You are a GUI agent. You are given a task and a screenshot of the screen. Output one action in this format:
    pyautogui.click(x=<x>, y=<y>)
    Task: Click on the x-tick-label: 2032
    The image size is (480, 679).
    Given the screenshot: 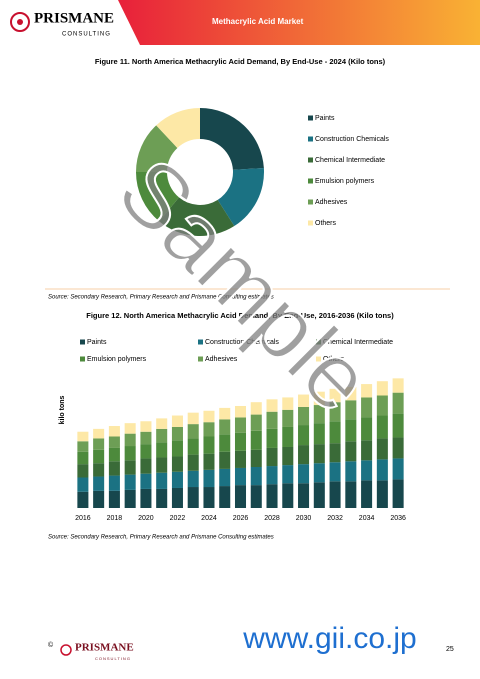 What is the action you would take?
    pyautogui.click(x=335, y=518)
    